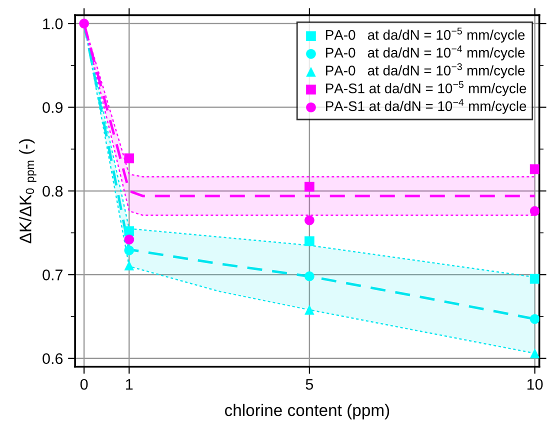  What do you see at coordinates (307, 412) in the screenshot?
I see `x-axis-title: chlorine content (ppm)` at bounding box center [307, 412].